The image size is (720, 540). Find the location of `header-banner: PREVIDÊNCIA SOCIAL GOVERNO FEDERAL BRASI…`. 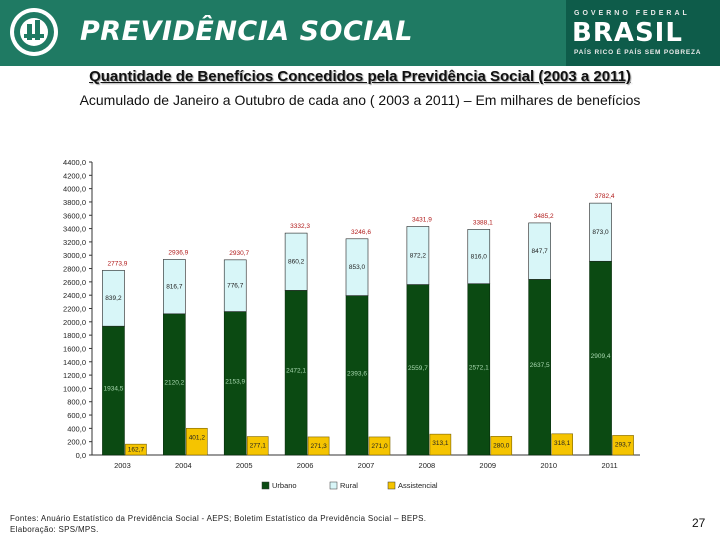

header-banner: PREVIDÊNCIA SOCIAL GOVERNO FEDERAL BRASI… is located at coordinates (360, 33).